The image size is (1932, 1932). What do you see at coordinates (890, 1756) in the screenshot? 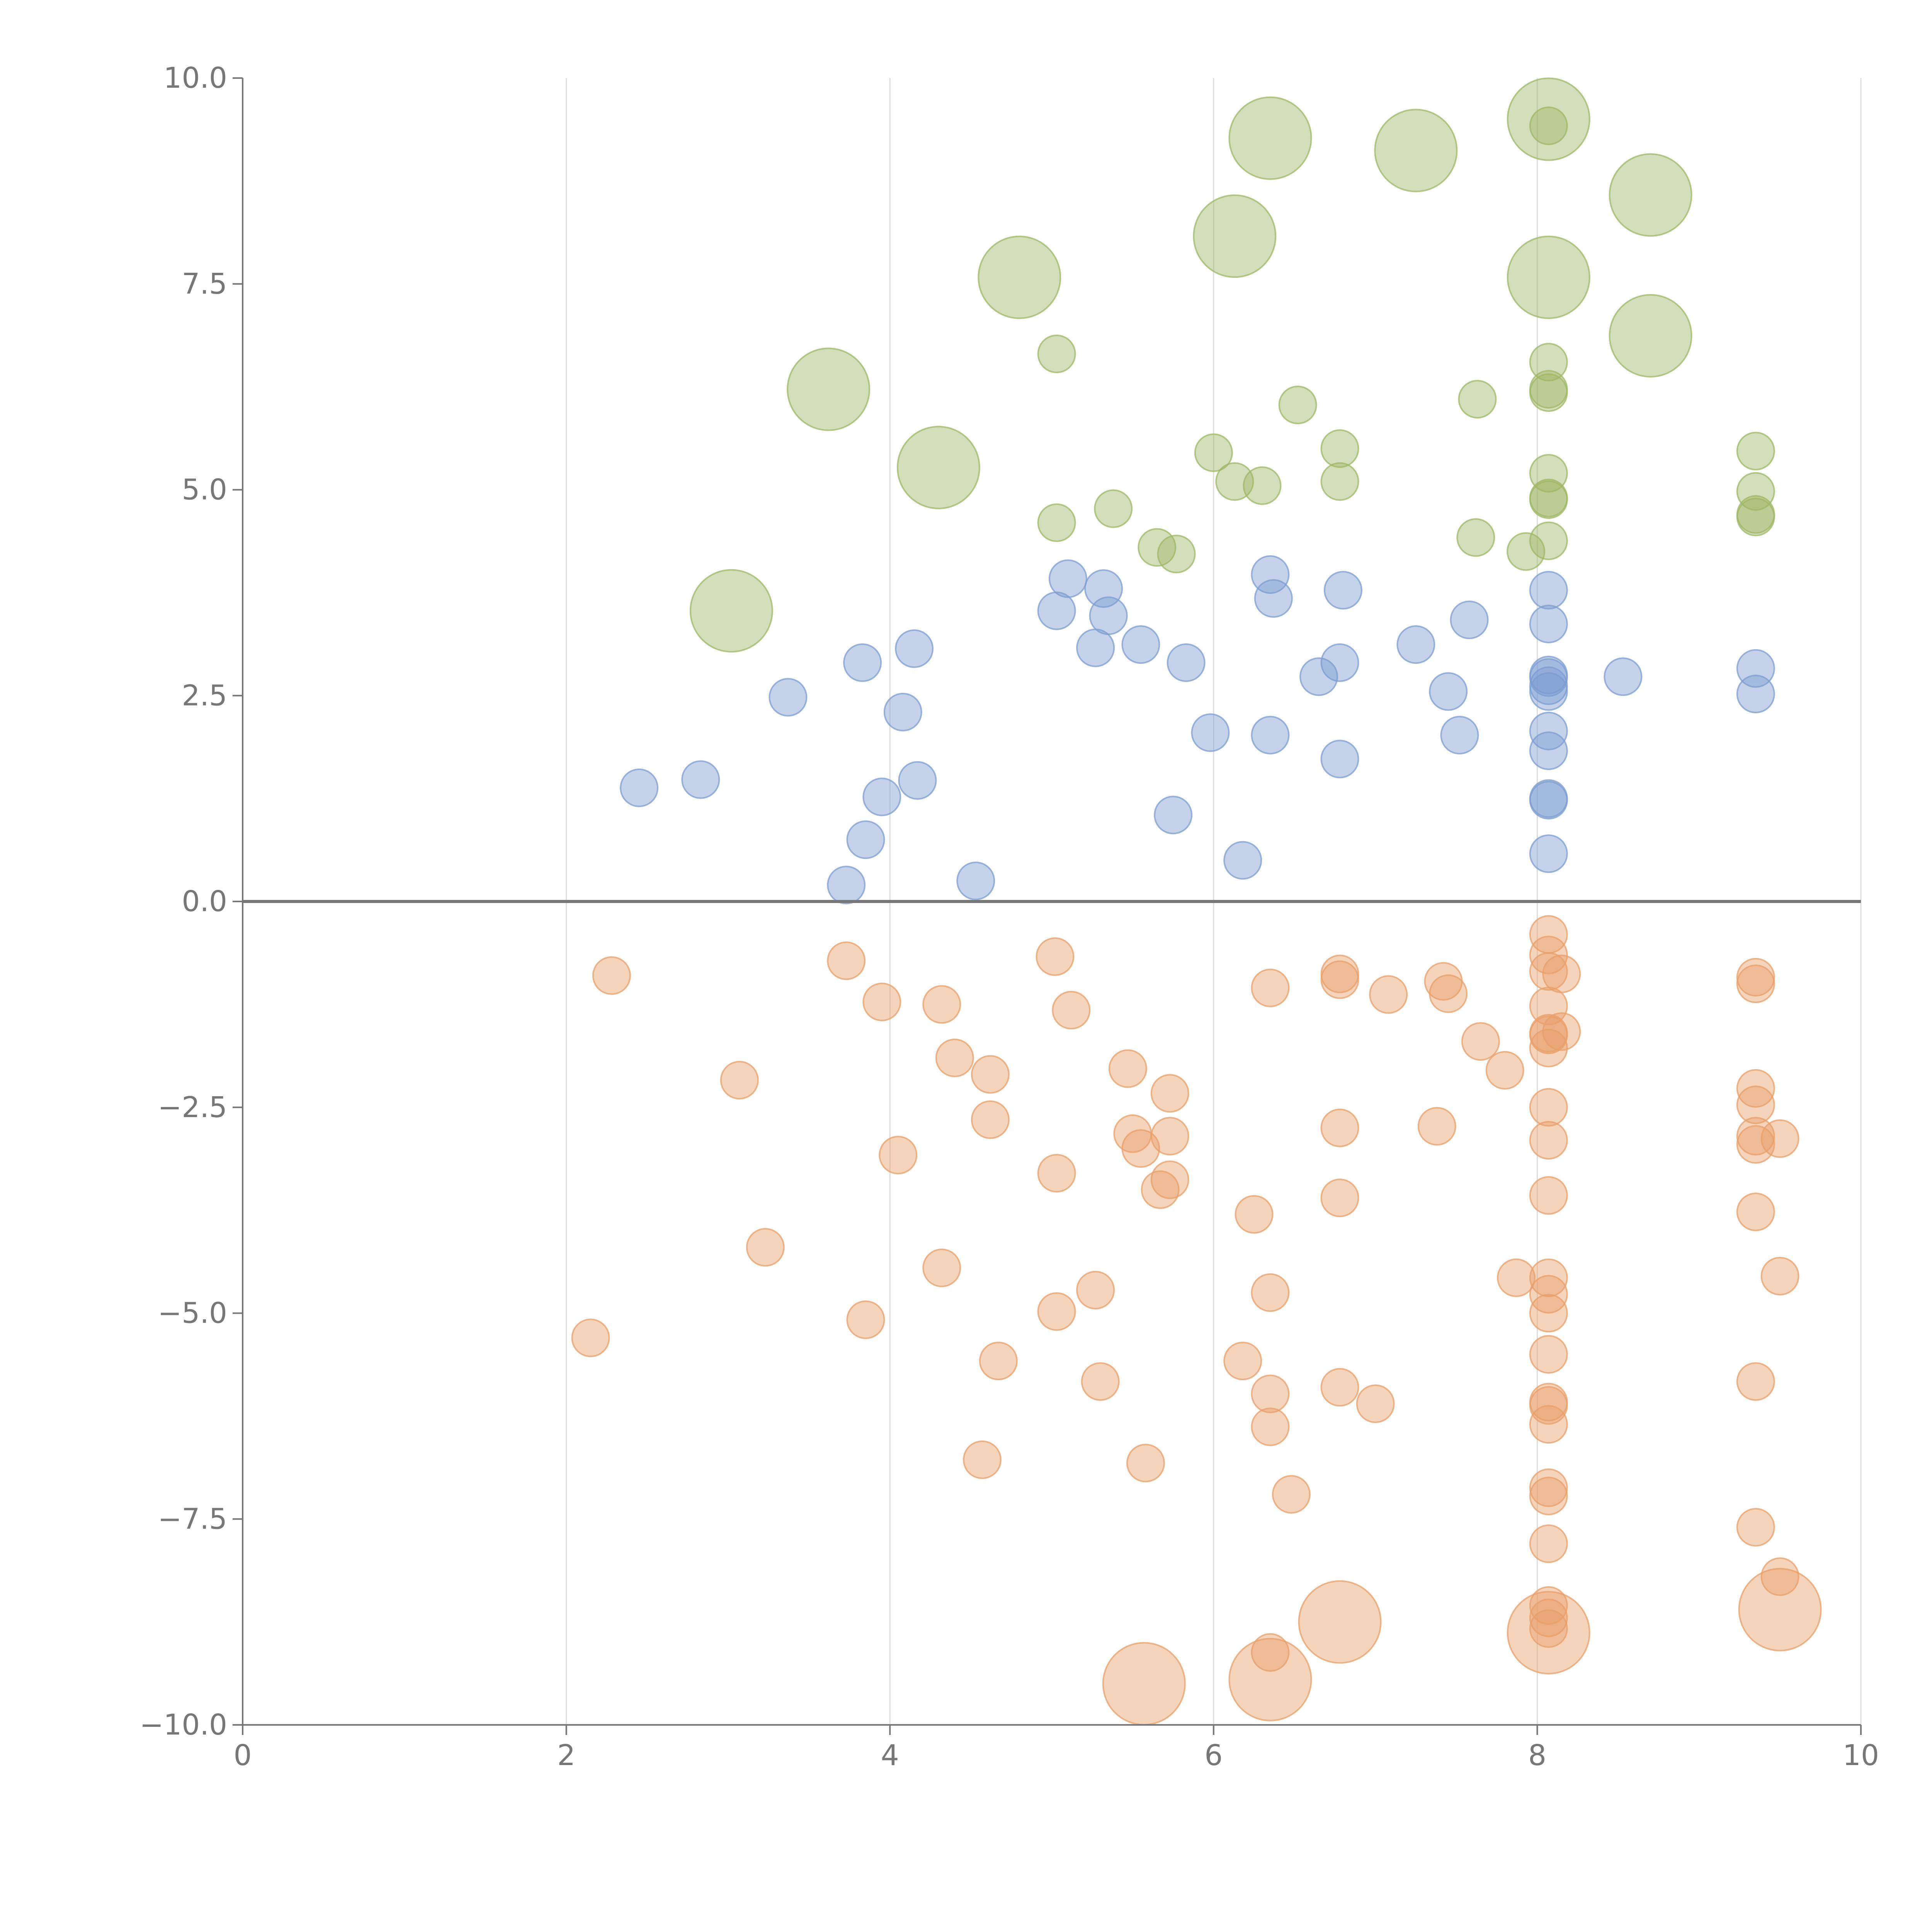
I see `x-tick-label: 4` at bounding box center [890, 1756].